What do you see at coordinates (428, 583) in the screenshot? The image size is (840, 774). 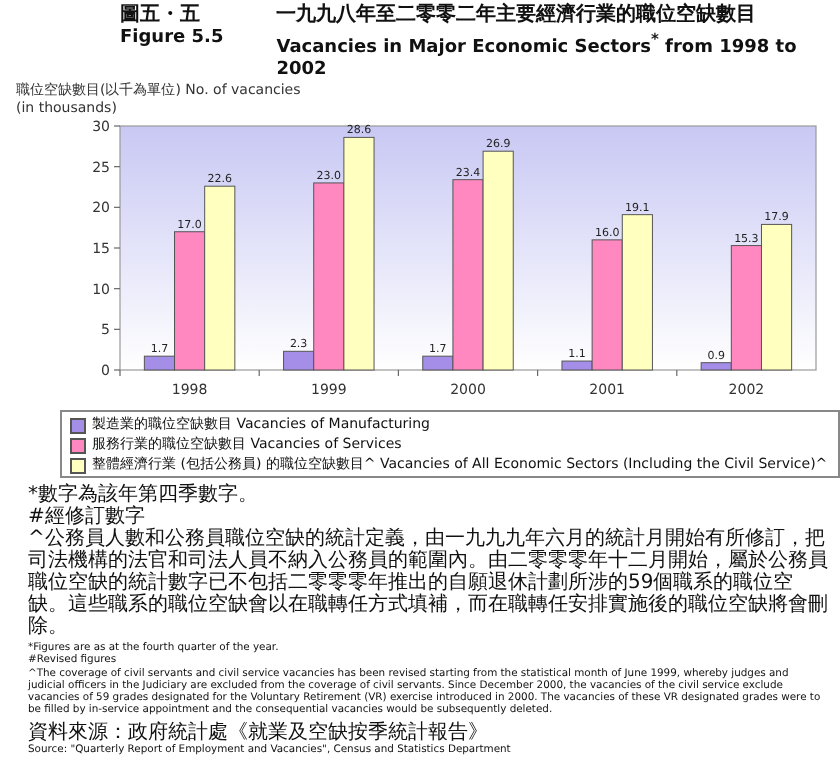 I see `text: ^公務員人數和公務員職位空缺的統計定義，由一九九九年六月的統計月開始有所修訂，把司法機構的法官和司法人員不納入公務員的範圍內。由二零零零年十二月開始，屬於公務員職位空缺的統計數字已不包括二零零零年推出的自願退休計劃所涉的59個職系的職位空缺。這些職系的職位空缺會以在職轉任方式填補，而在職轉任安排實施後的職位空缺將會刪除。` at bounding box center [428, 583].